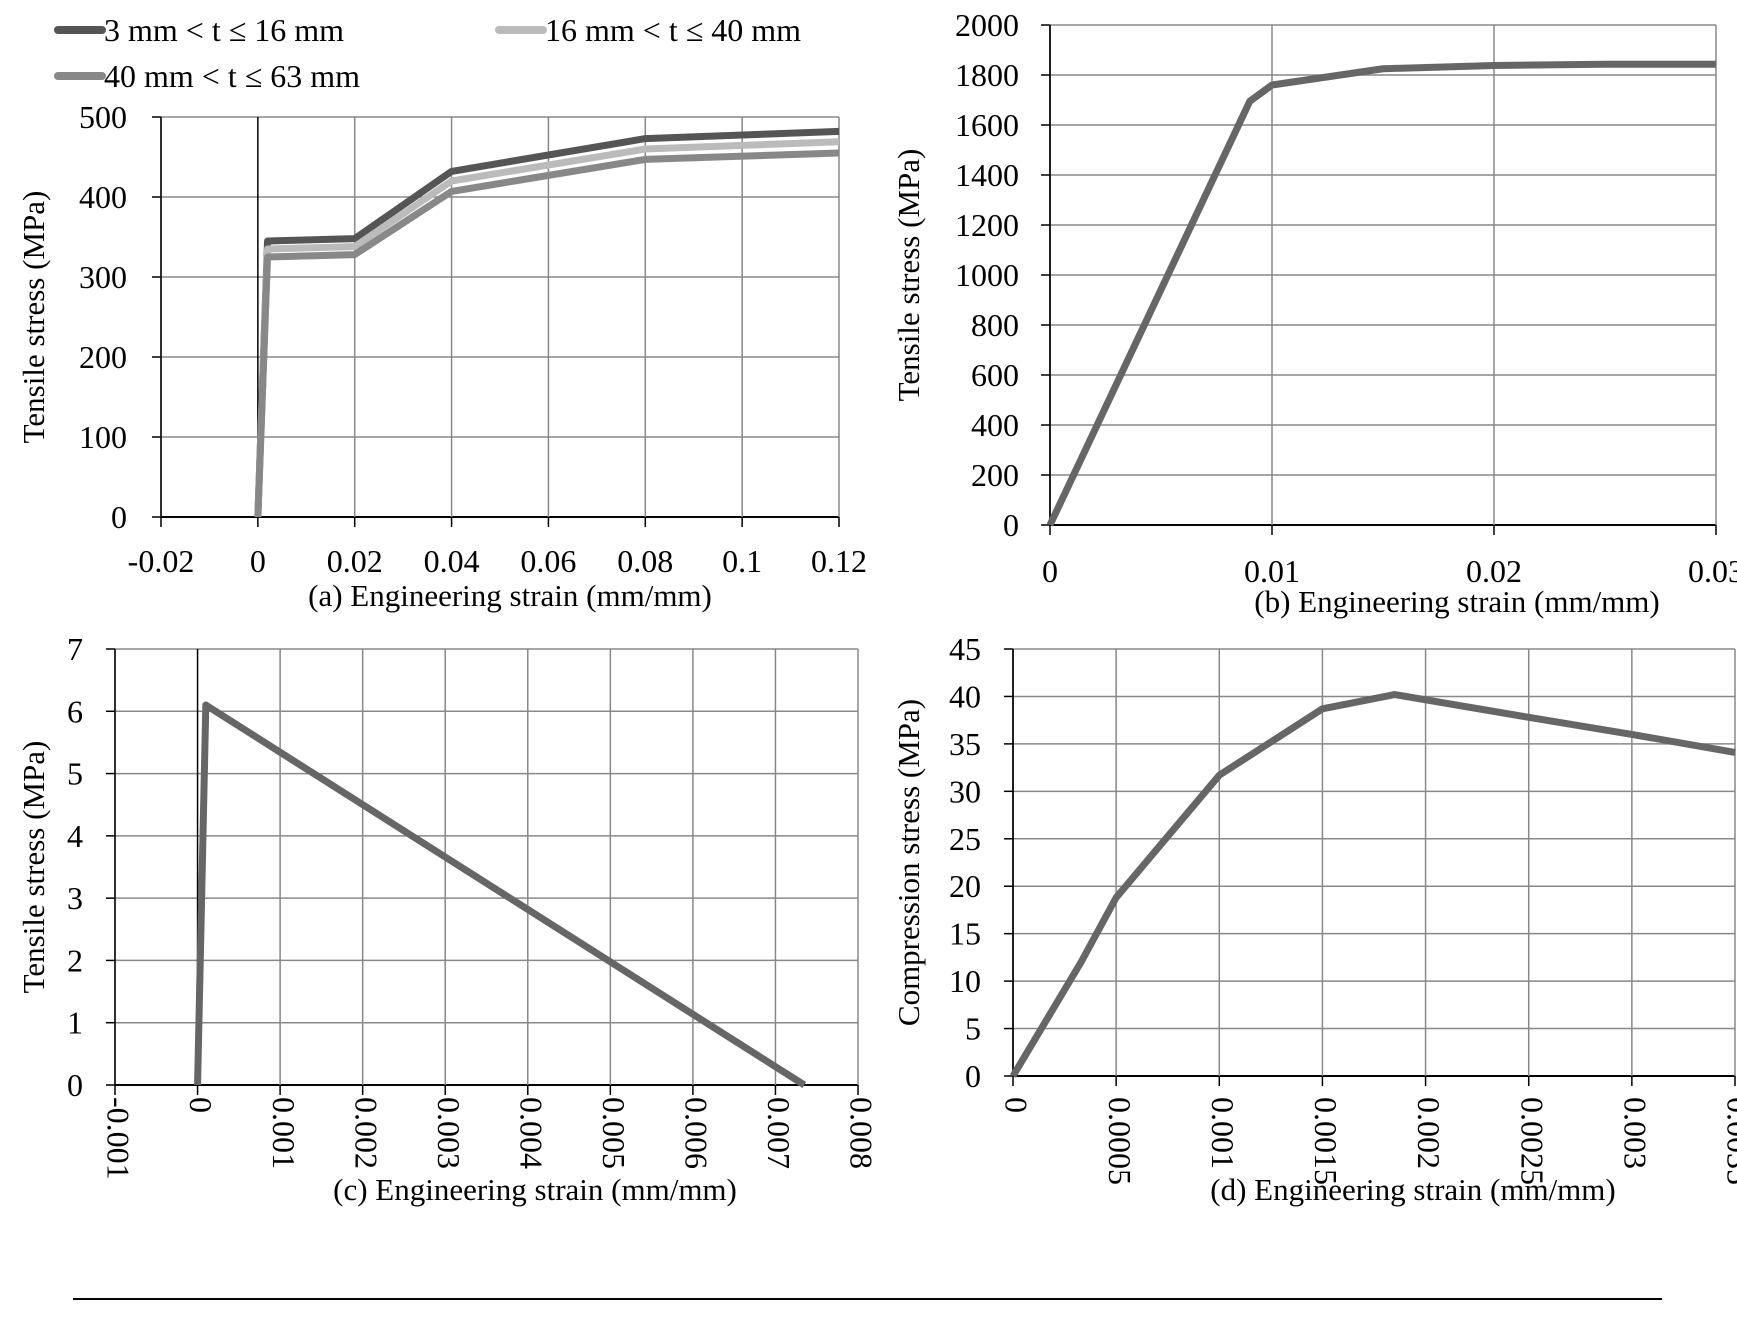 This screenshot has width=1737, height=1325. What do you see at coordinates (119, 1138) in the screenshot?
I see `x-tick-label: -0.001` at bounding box center [119, 1138].